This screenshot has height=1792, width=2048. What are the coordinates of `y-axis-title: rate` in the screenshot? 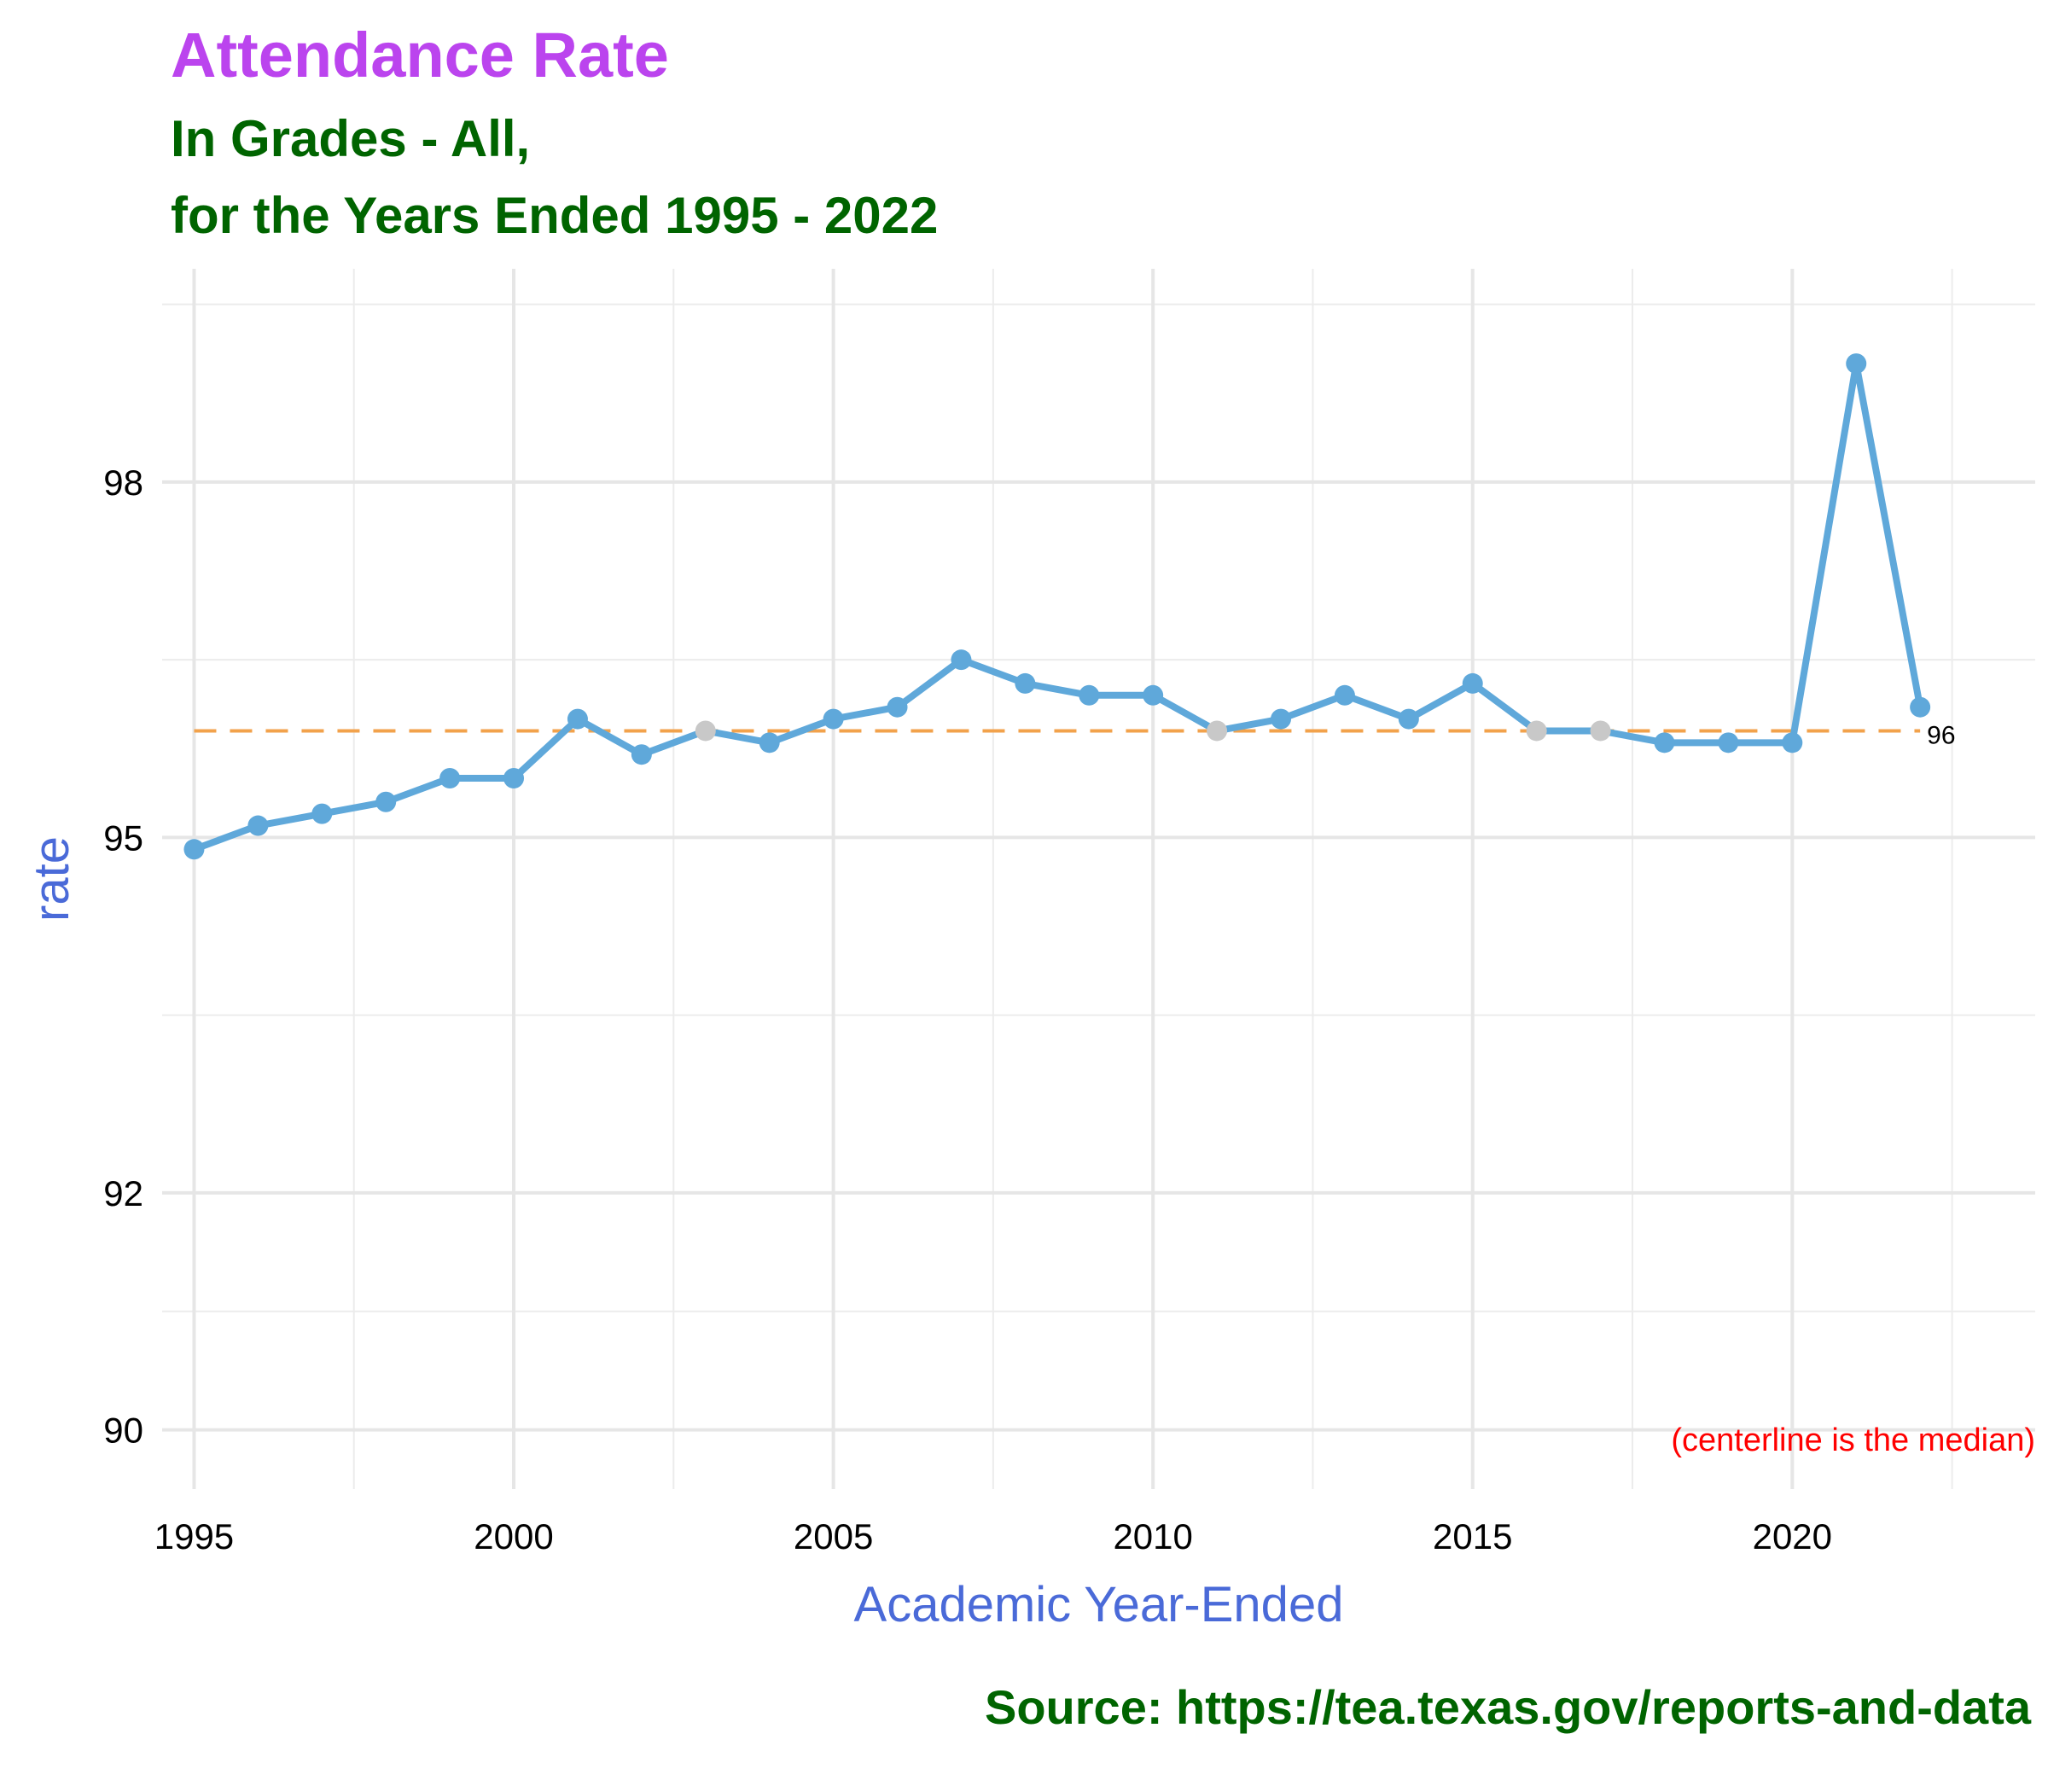 It's located at (51, 879).